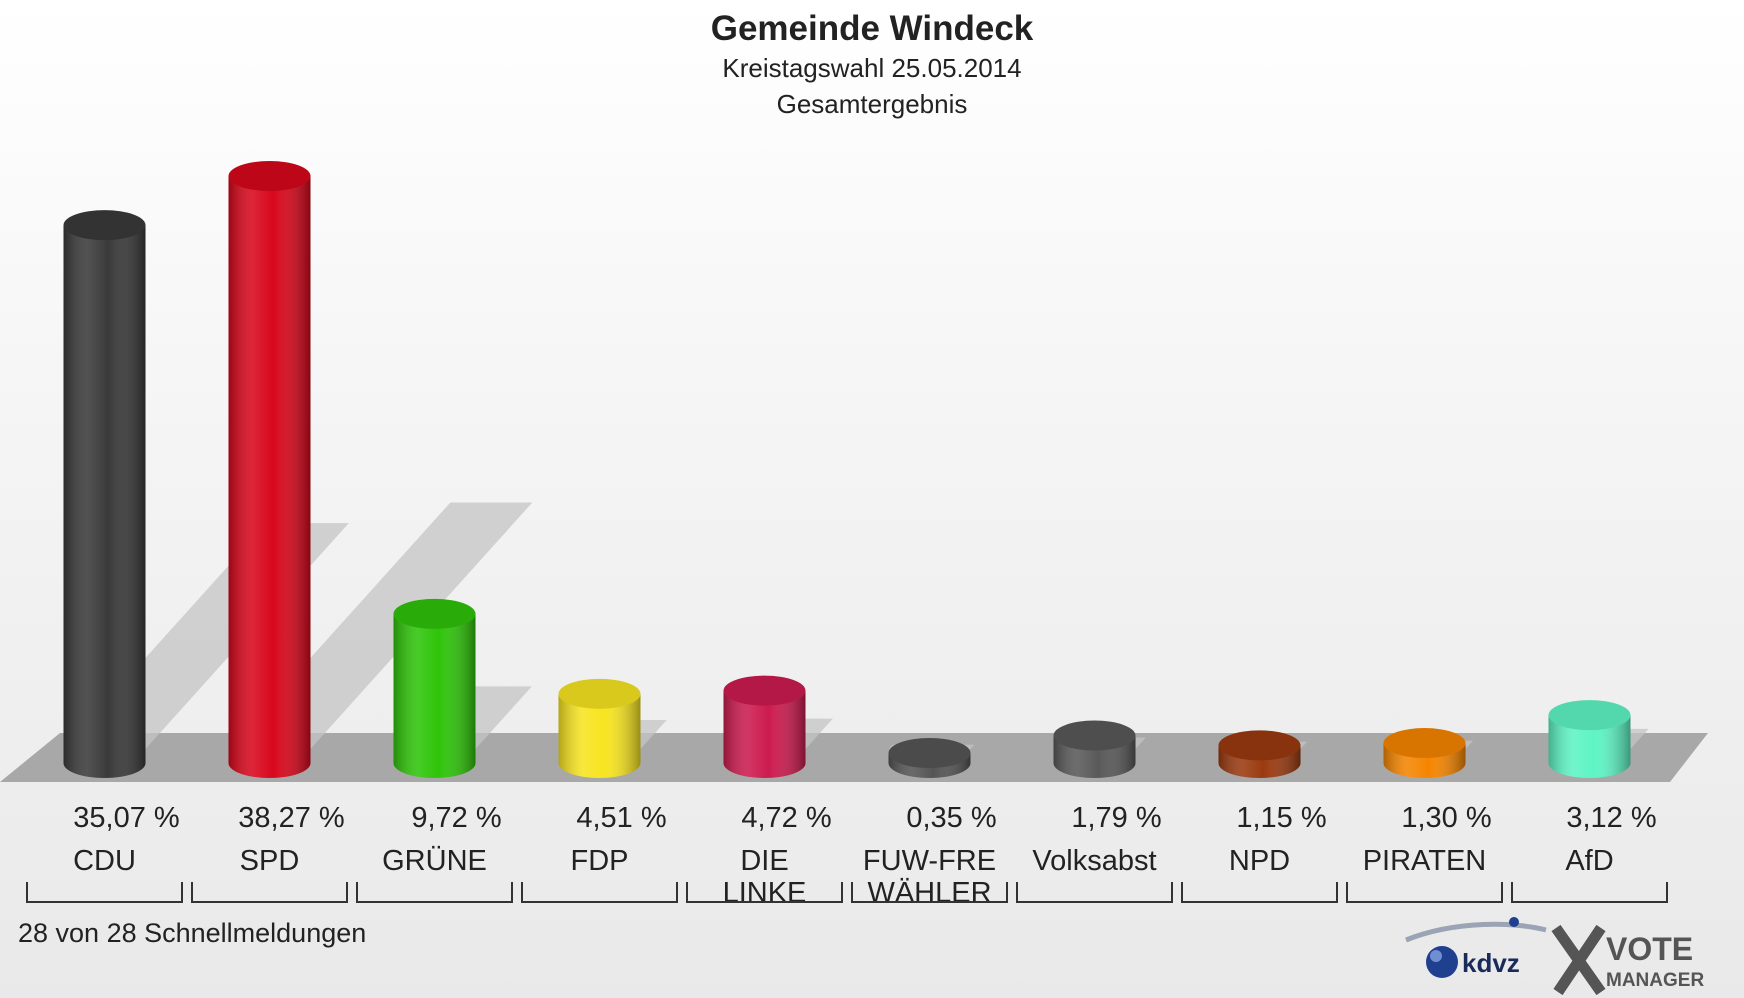  Describe the element at coordinates (786, 818) in the screenshot. I see `value-label: 4,72 %` at that location.